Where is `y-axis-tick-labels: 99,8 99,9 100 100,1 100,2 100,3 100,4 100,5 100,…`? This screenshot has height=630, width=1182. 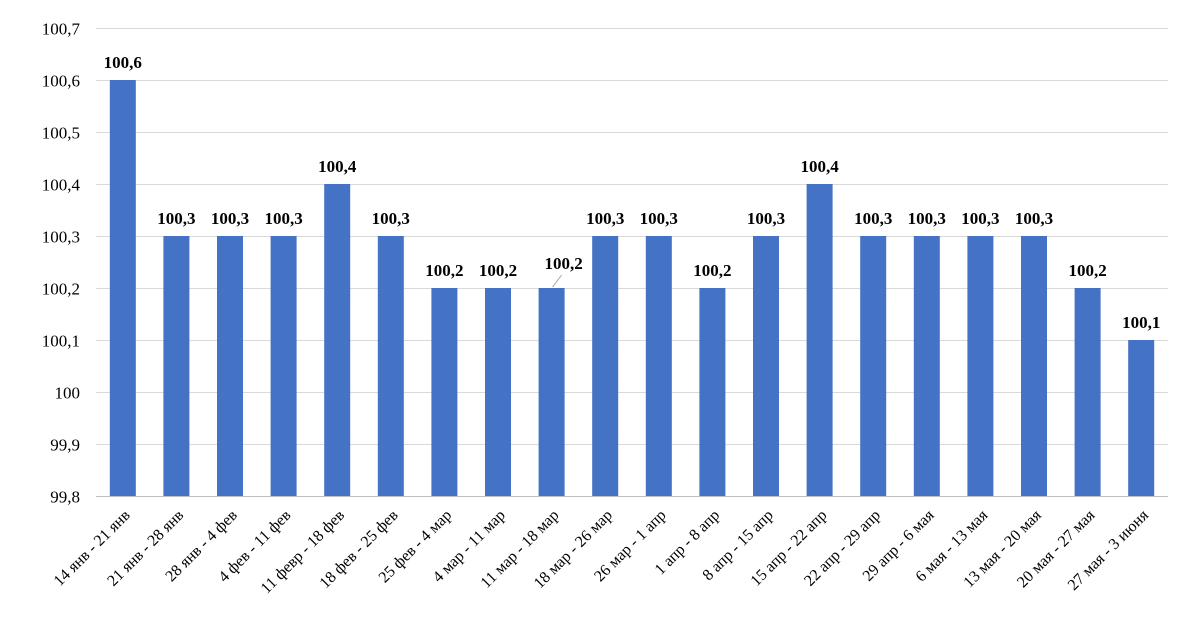 y-axis-tick-labels: 99,8 99,9 100 100,1 100,2 100,3 100,4 100,5 100,… is located at coordinates (61, 263).